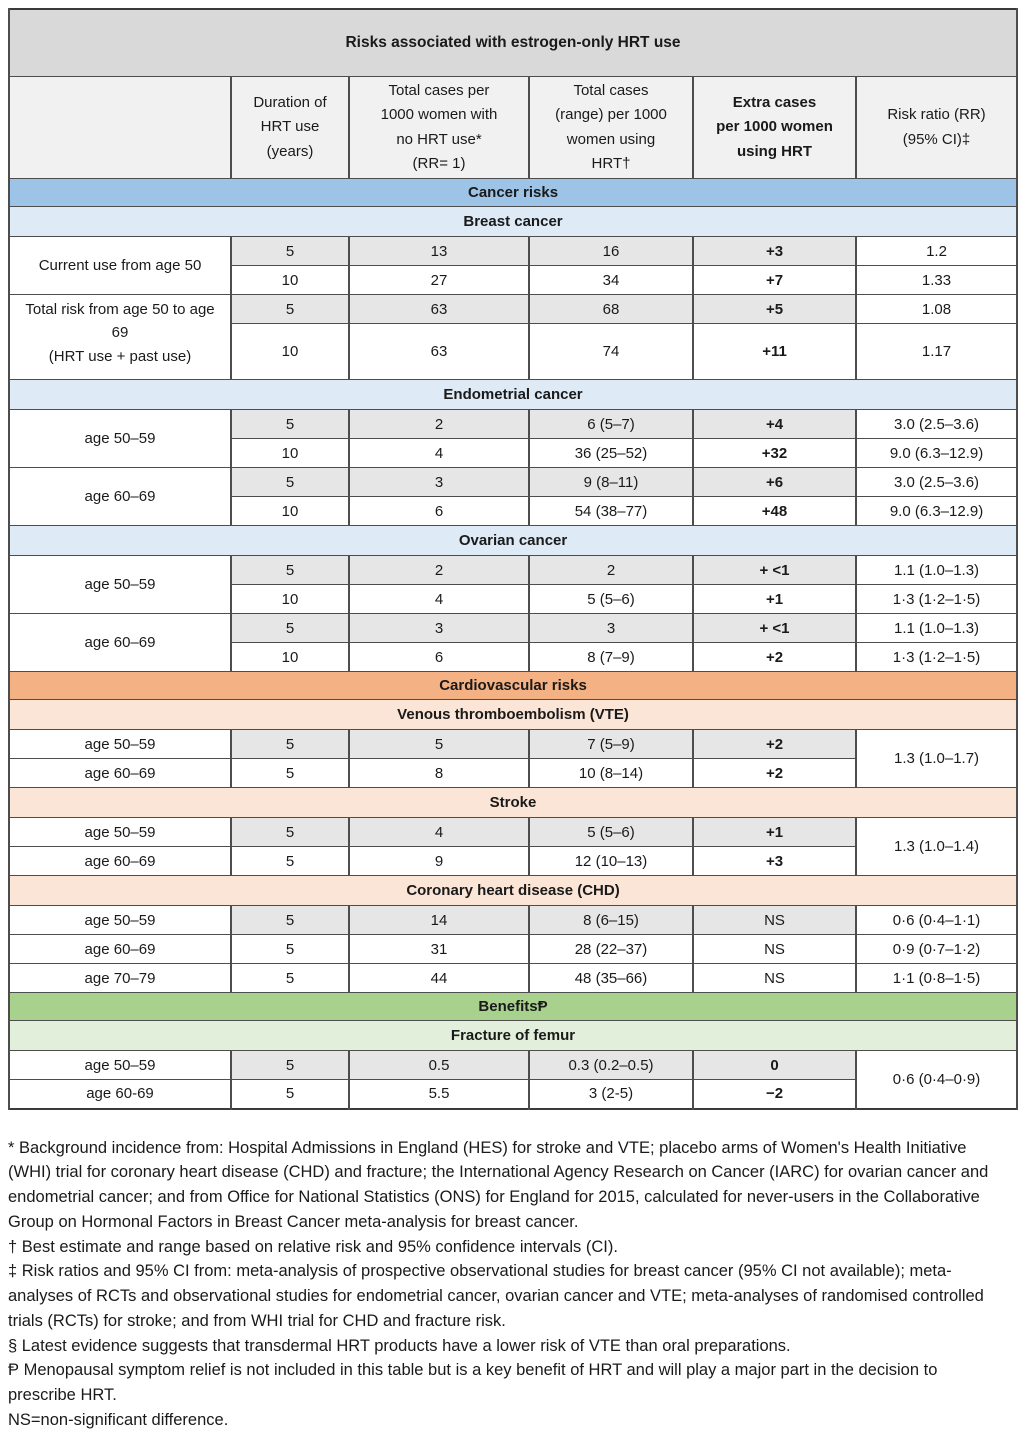  Describe the element at coordinates (774, 511) in the screenshot. I see `extra-cases-cell: +48` at that location.